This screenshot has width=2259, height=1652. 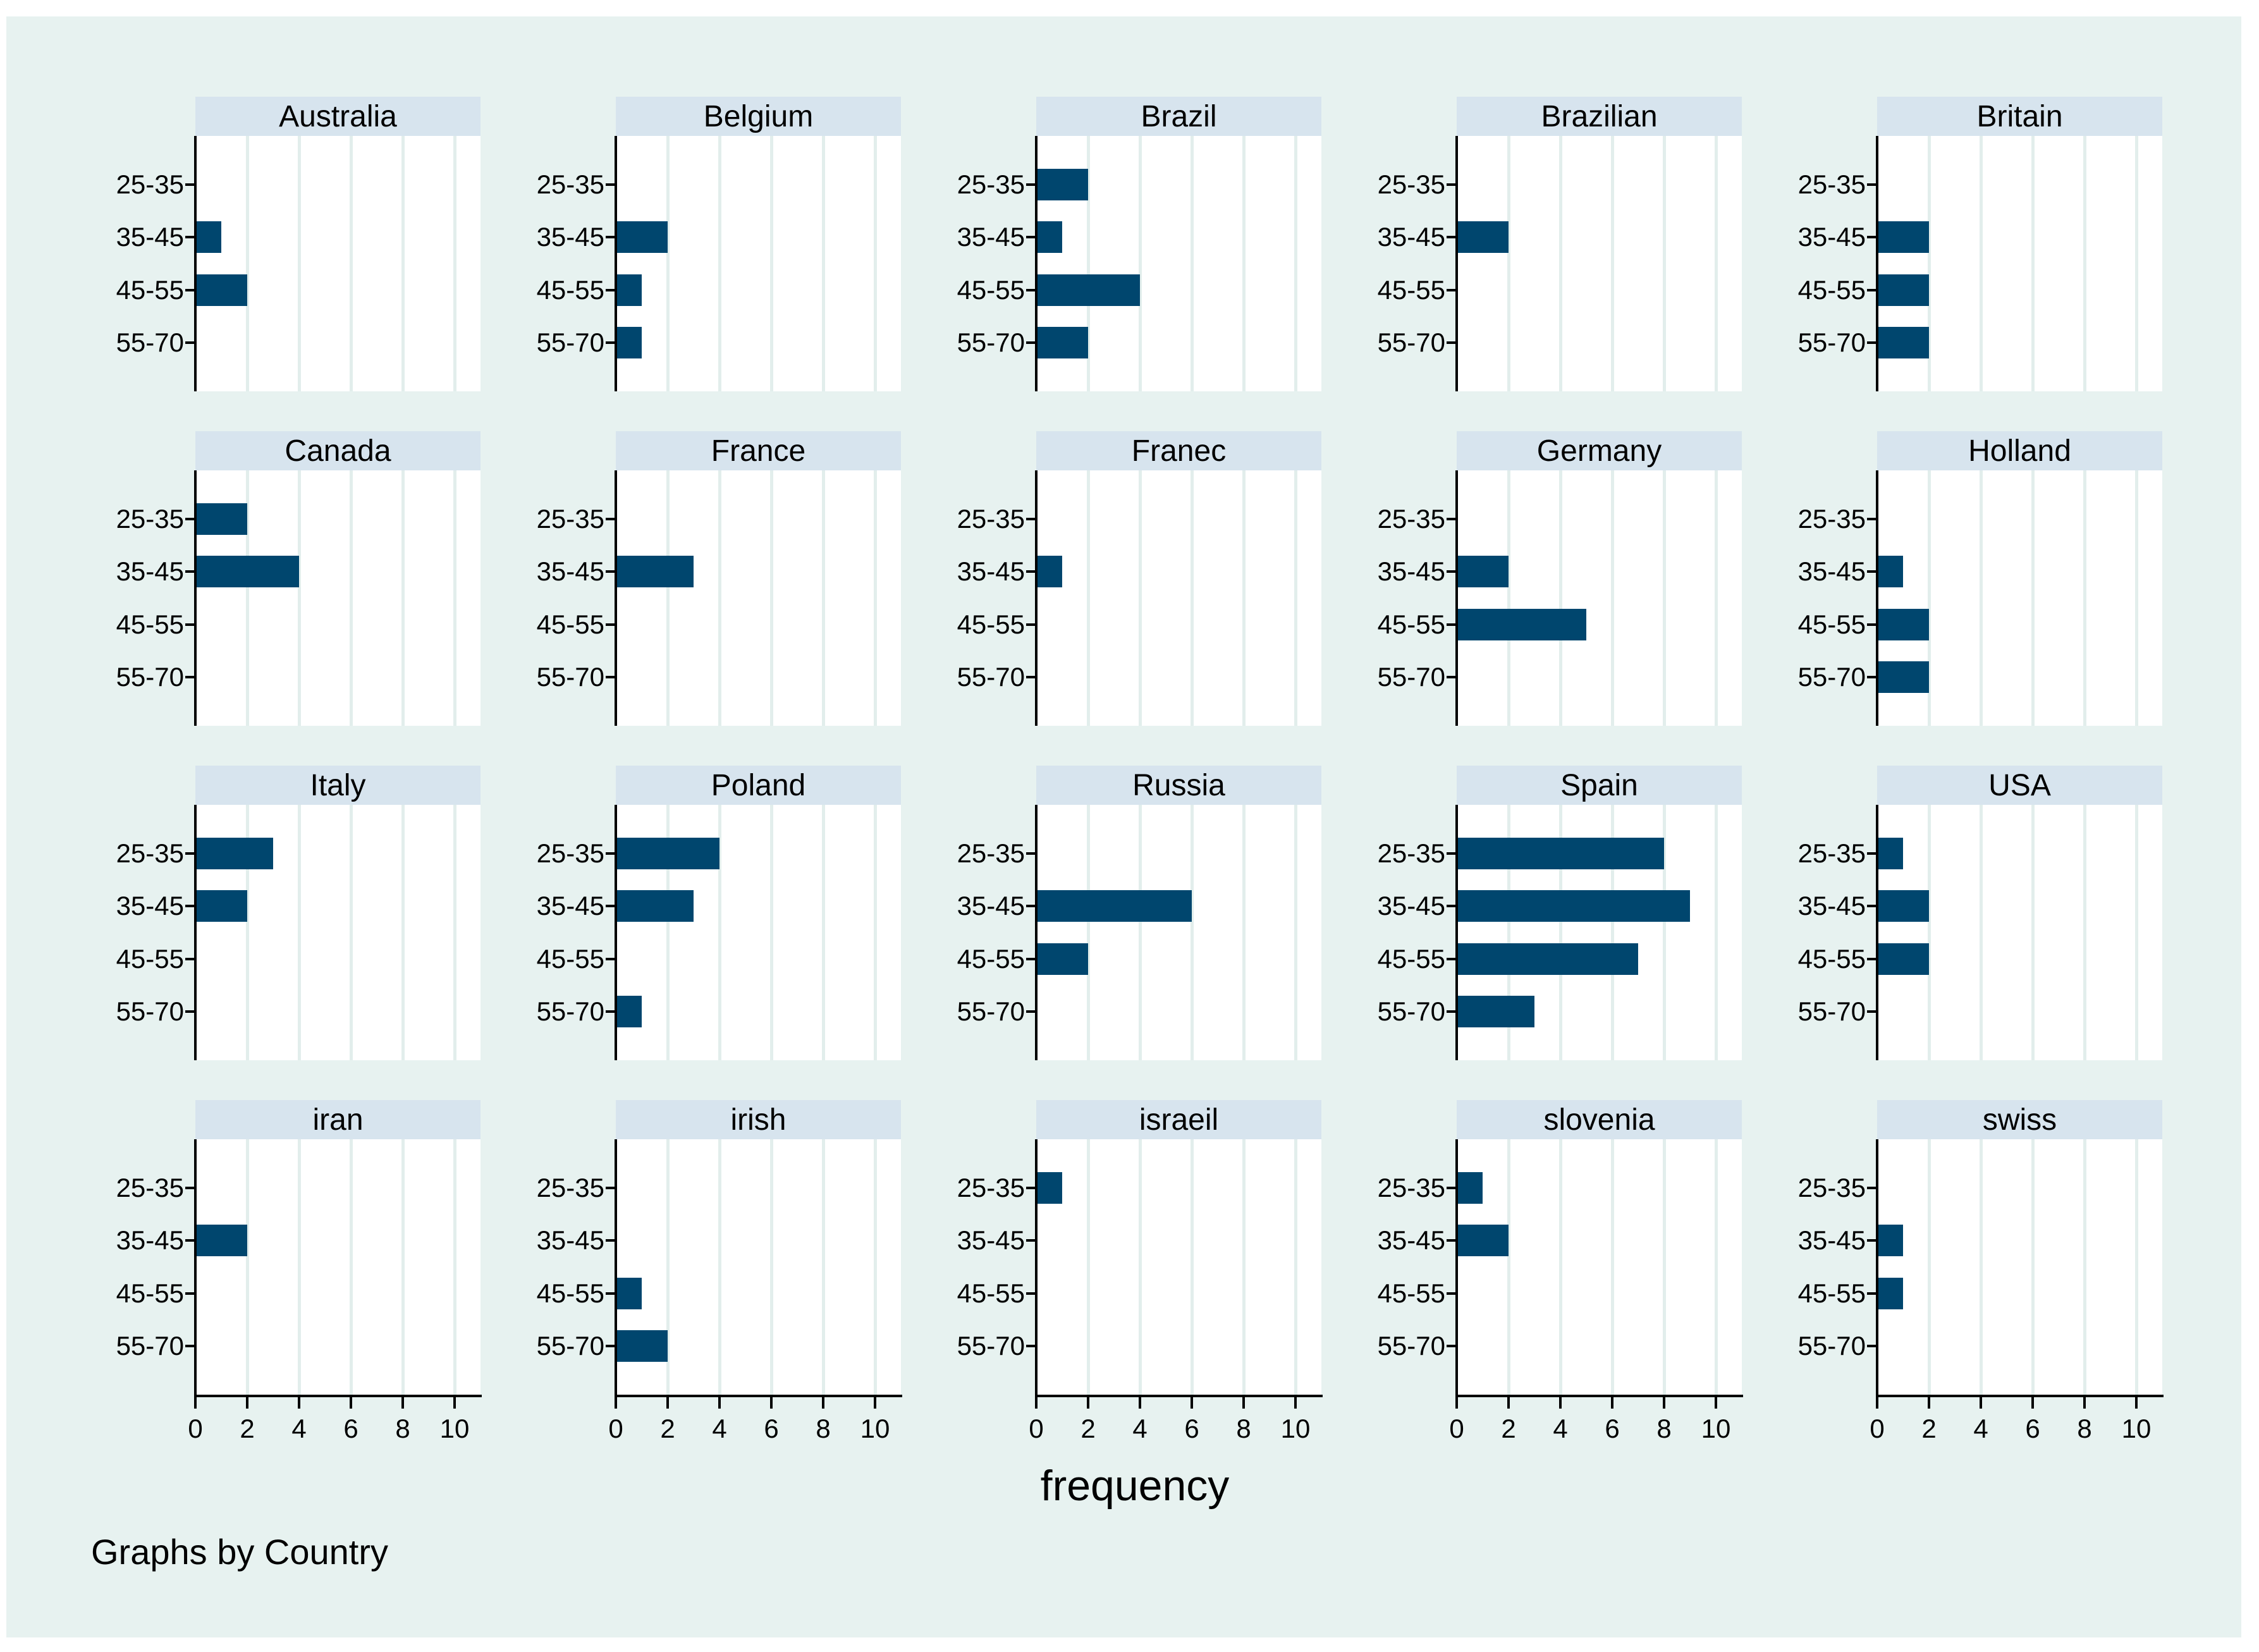 I want to click on panel-title: Franec, so click(x=1179, y=451).